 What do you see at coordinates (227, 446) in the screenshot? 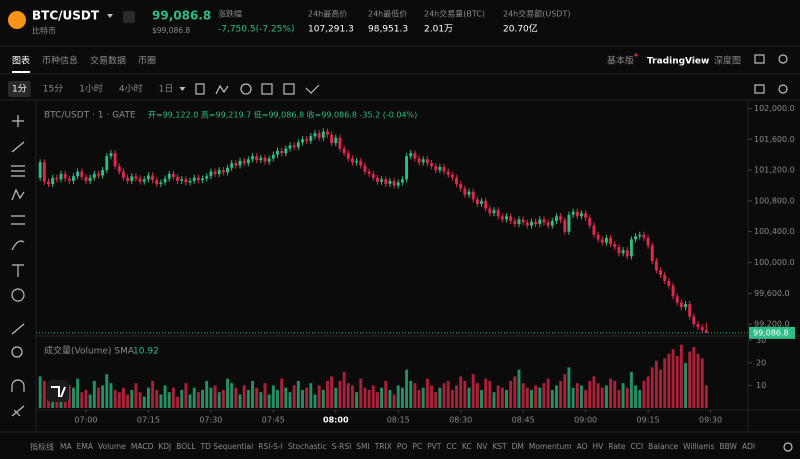
I see `indicator: TD Sequential` at bounding box center [227, 446].